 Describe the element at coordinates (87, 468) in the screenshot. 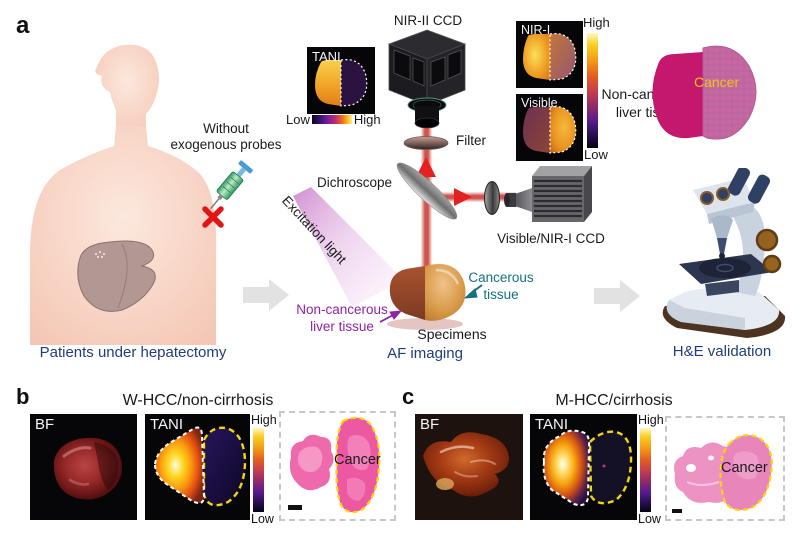

I see `panel-b-bf-liver` at that location.